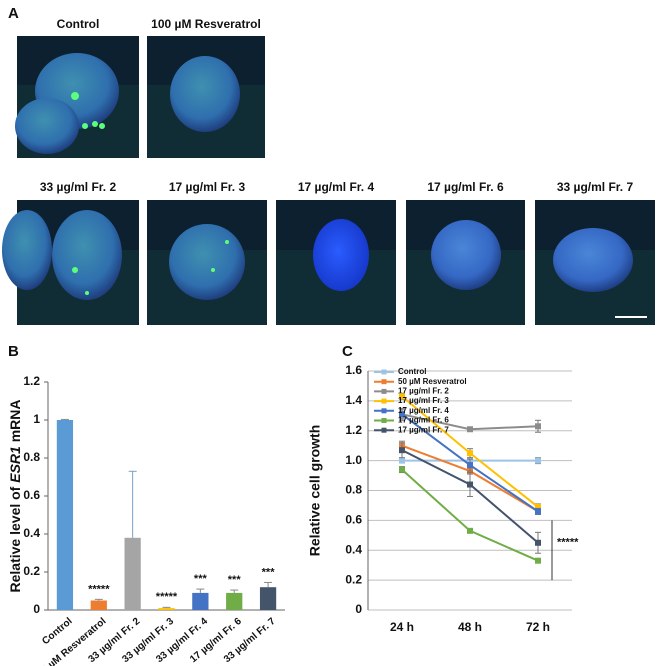  Describe the element at coordinates (402, 627) in the screenshot. I see `x-tick-label: 24 h` at that location.